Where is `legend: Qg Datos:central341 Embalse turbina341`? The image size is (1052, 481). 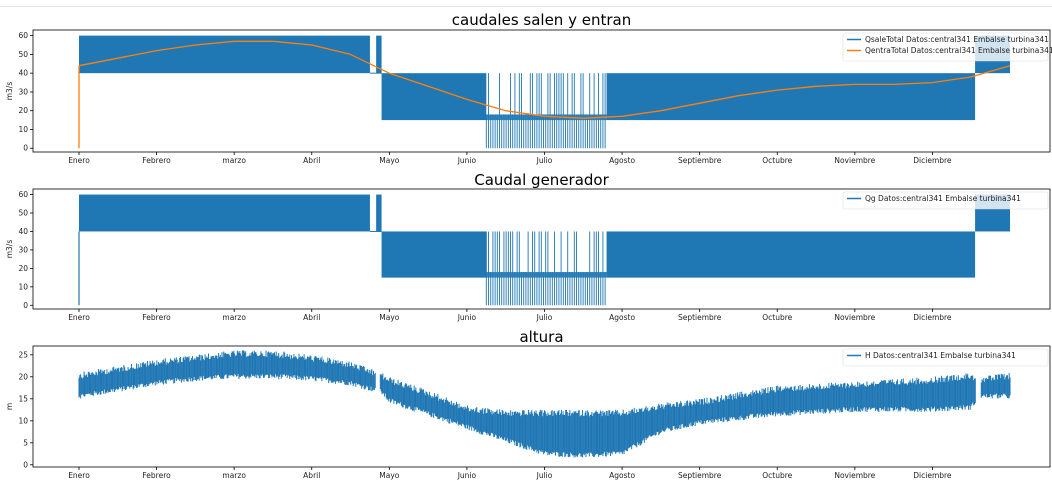 legend: Qg Datos:central341 Embalse turbina341 is located at coordinates (945, 200).